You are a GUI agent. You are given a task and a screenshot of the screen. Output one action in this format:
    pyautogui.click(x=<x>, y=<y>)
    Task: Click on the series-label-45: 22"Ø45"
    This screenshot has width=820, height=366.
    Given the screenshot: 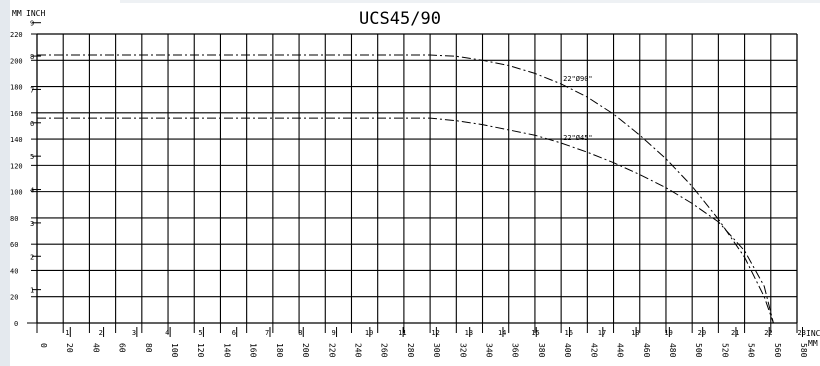 What is the action you would take?
    pyautogui.click(x=578, y=138)
    